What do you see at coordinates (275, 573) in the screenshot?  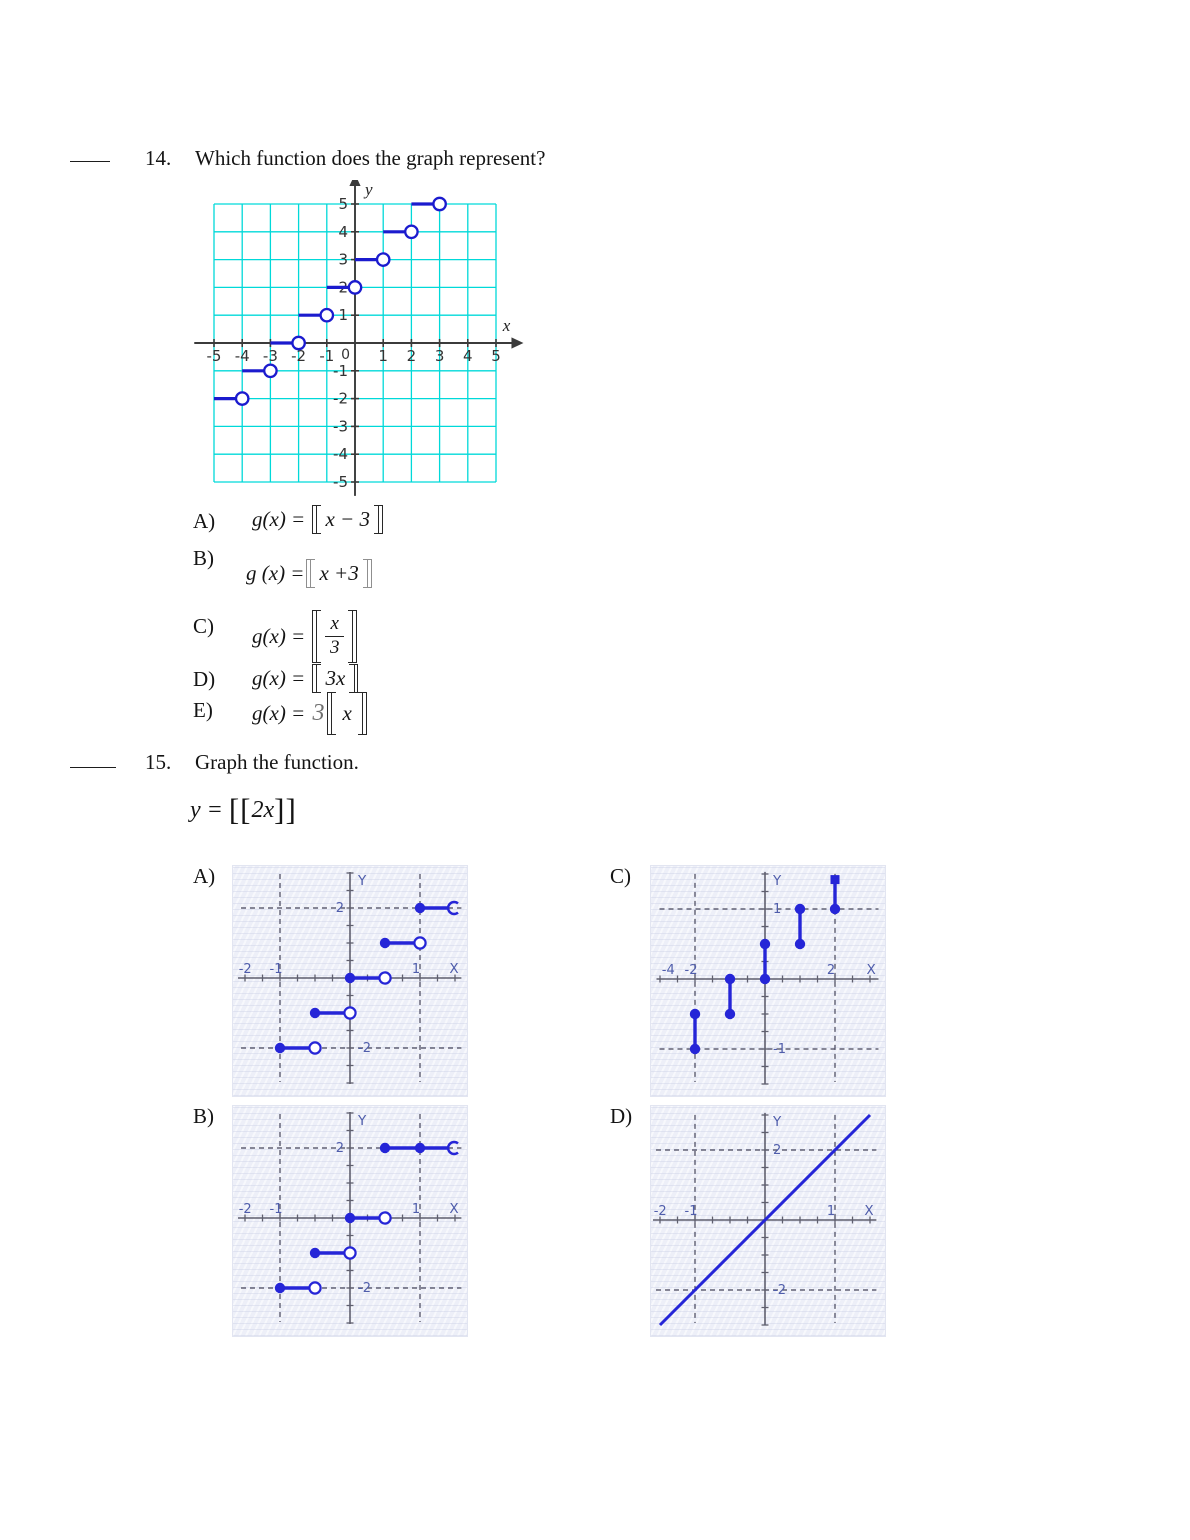 I see `formula-lhs: g (x) =` at bounding box center [275, 573].